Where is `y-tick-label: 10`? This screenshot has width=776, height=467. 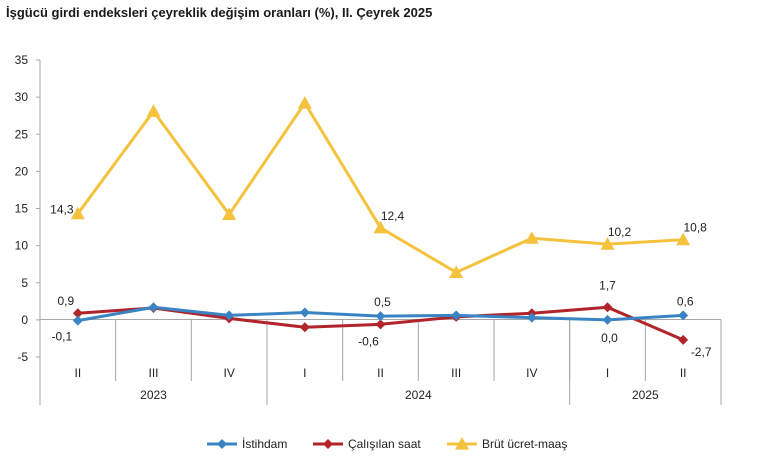
y-tick-label: 10 is located at coordinates (22, 246).